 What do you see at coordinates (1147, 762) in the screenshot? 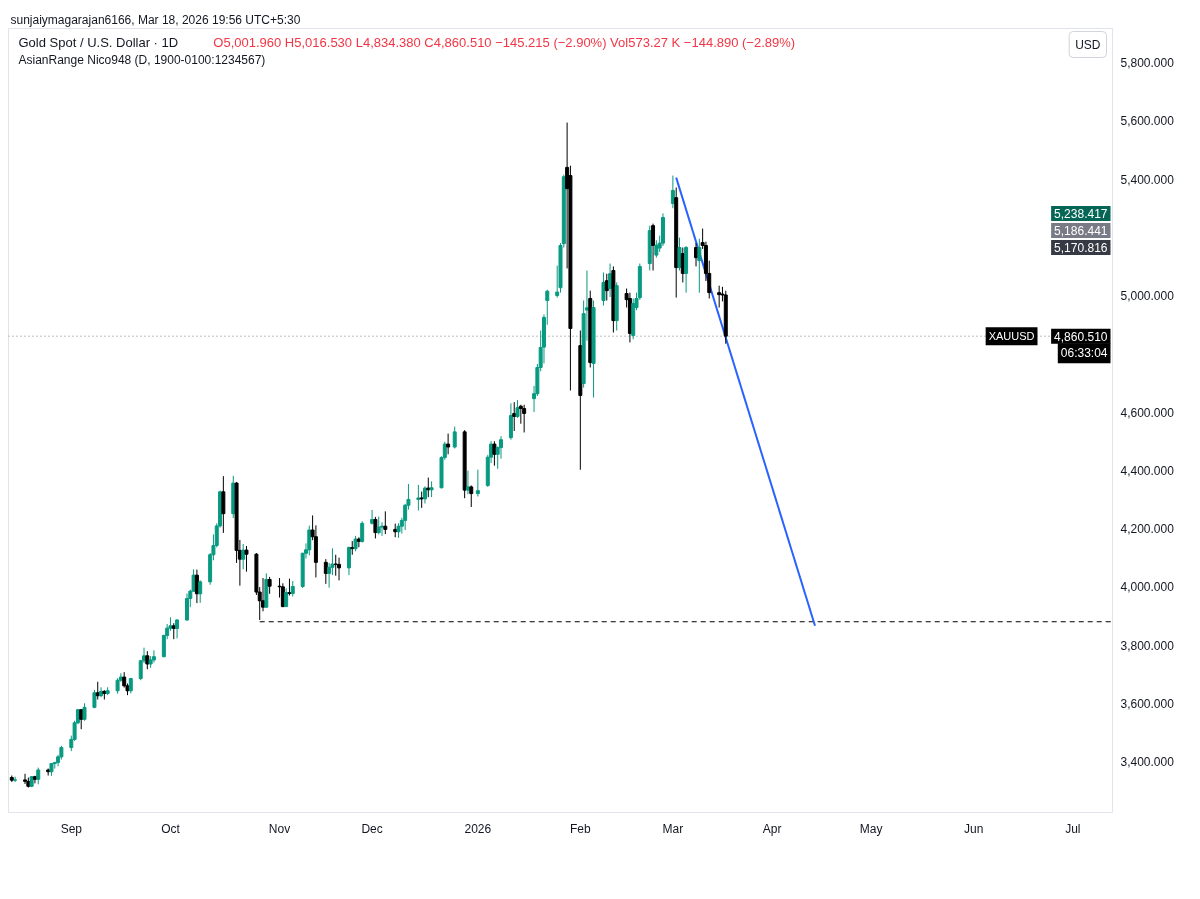
I see `y-tick-label: 3,400.000` at bounding box center [1147, 762].